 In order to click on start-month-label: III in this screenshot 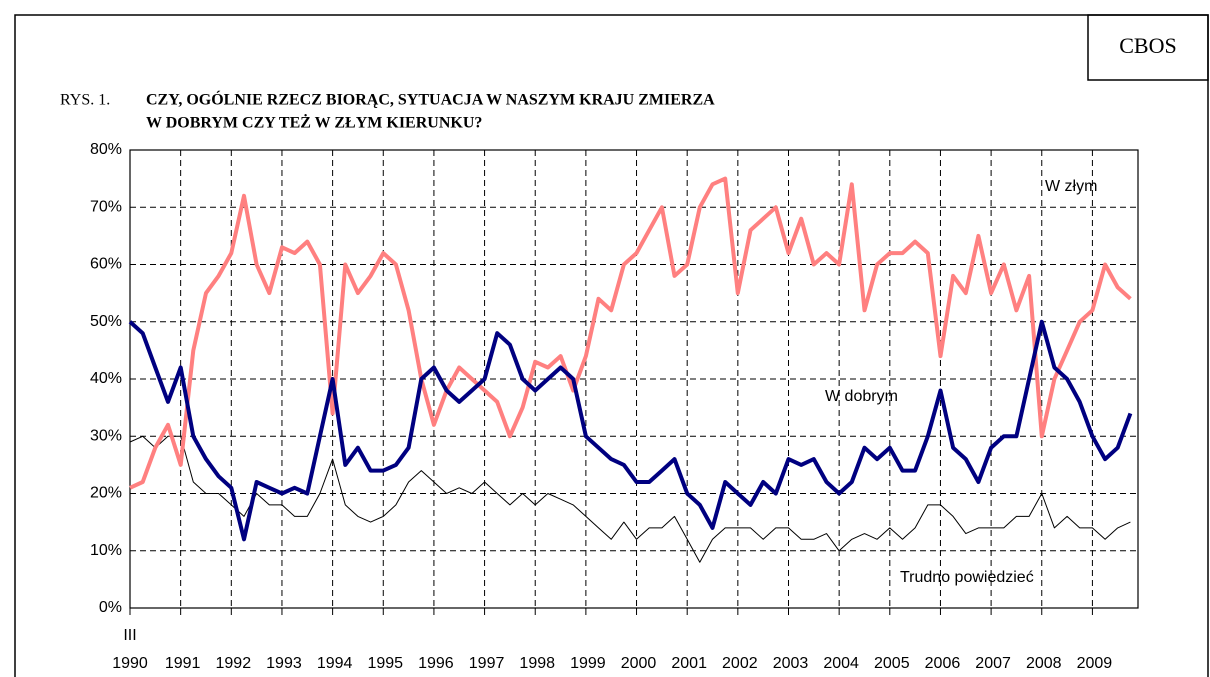, I will do `click(129, 635)`.